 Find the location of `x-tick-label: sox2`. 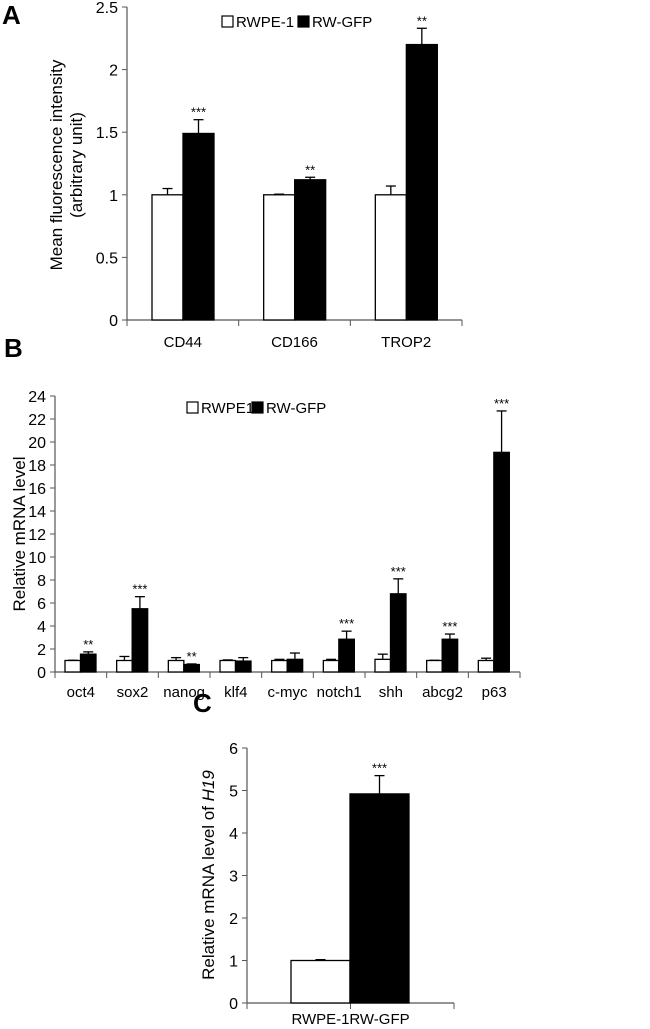

x-tick-label: sox2 is located at coordinates (133, 692).